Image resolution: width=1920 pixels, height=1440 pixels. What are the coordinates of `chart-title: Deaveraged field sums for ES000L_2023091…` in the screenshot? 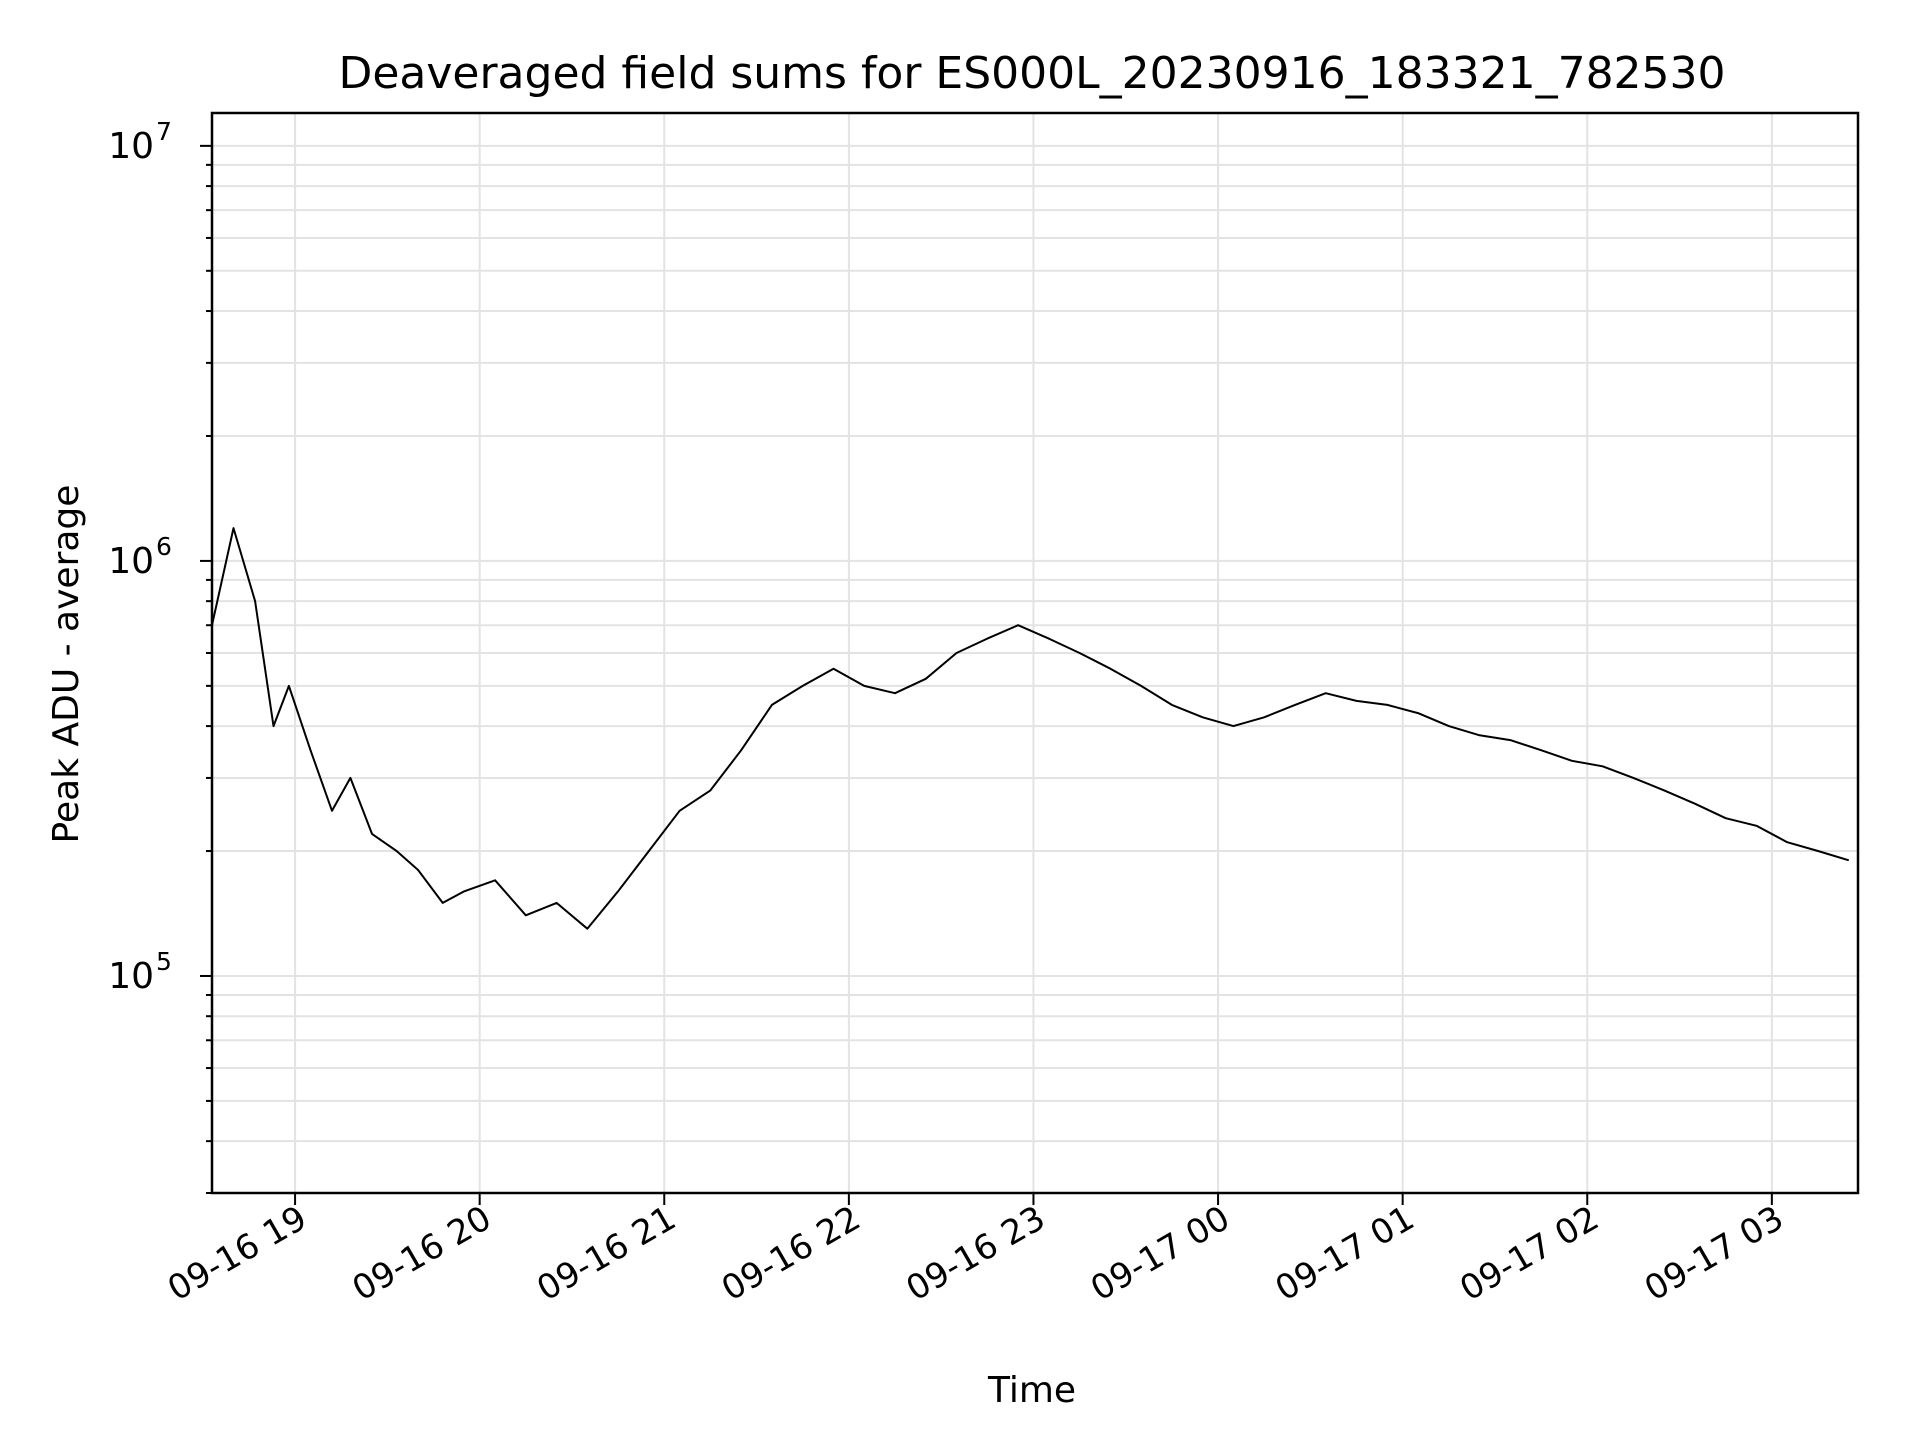 It's located at (1031, 73).